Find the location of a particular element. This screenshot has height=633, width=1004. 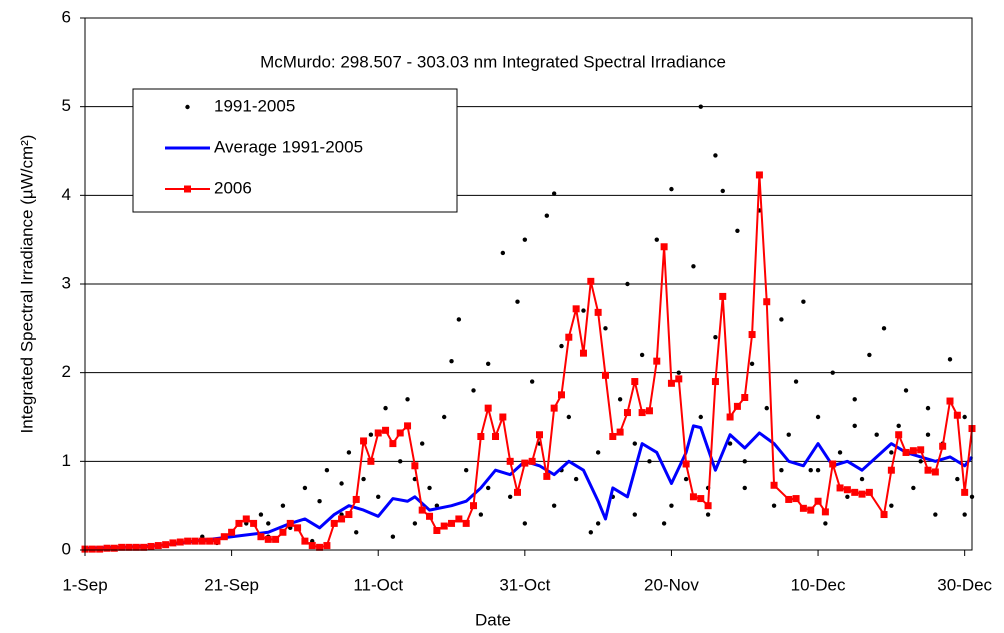

y-tick-label: 1 is located at coordinates (66, 460).